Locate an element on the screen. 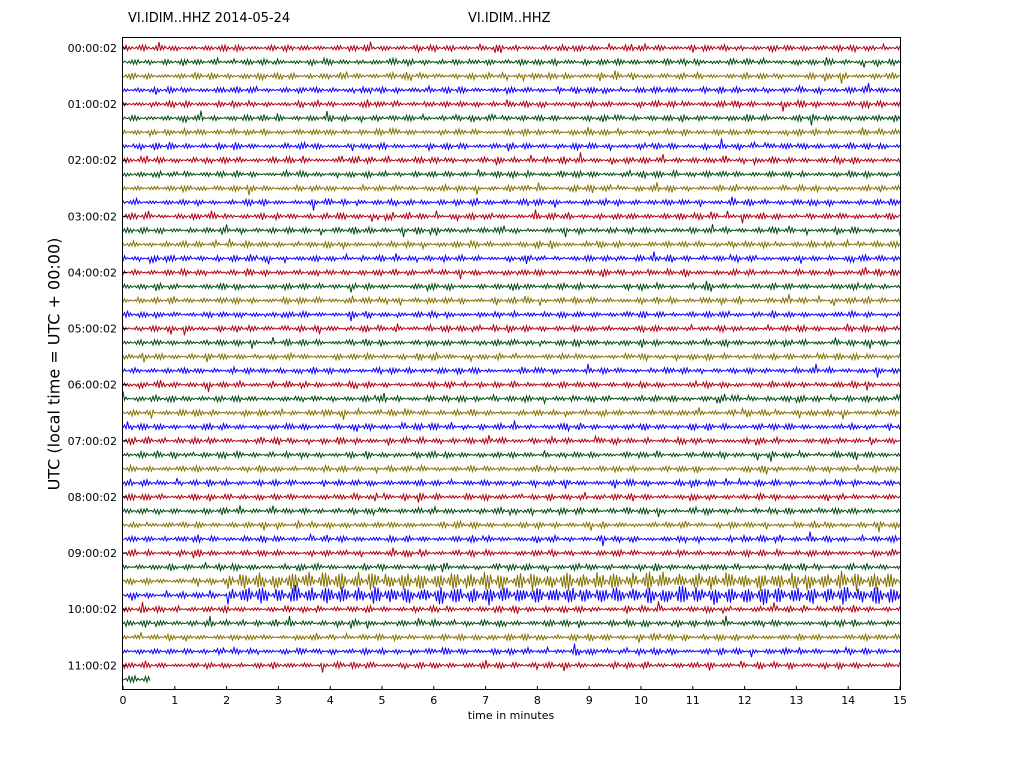 The height and width of the screenshot is (768, 1024). x-tick-label: 0 is located at coordinates (123, 700).